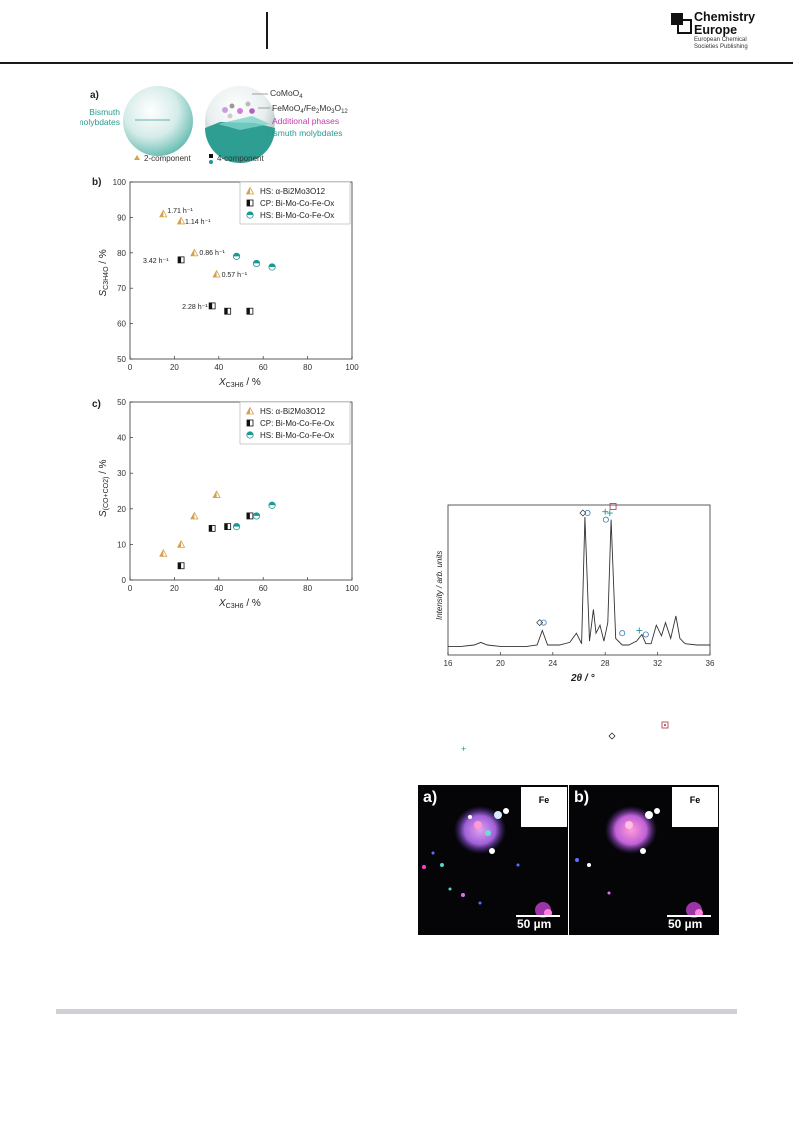  I want to click on space-velocity-annotation: 0.57 h⁻¹, so click(235, 275).